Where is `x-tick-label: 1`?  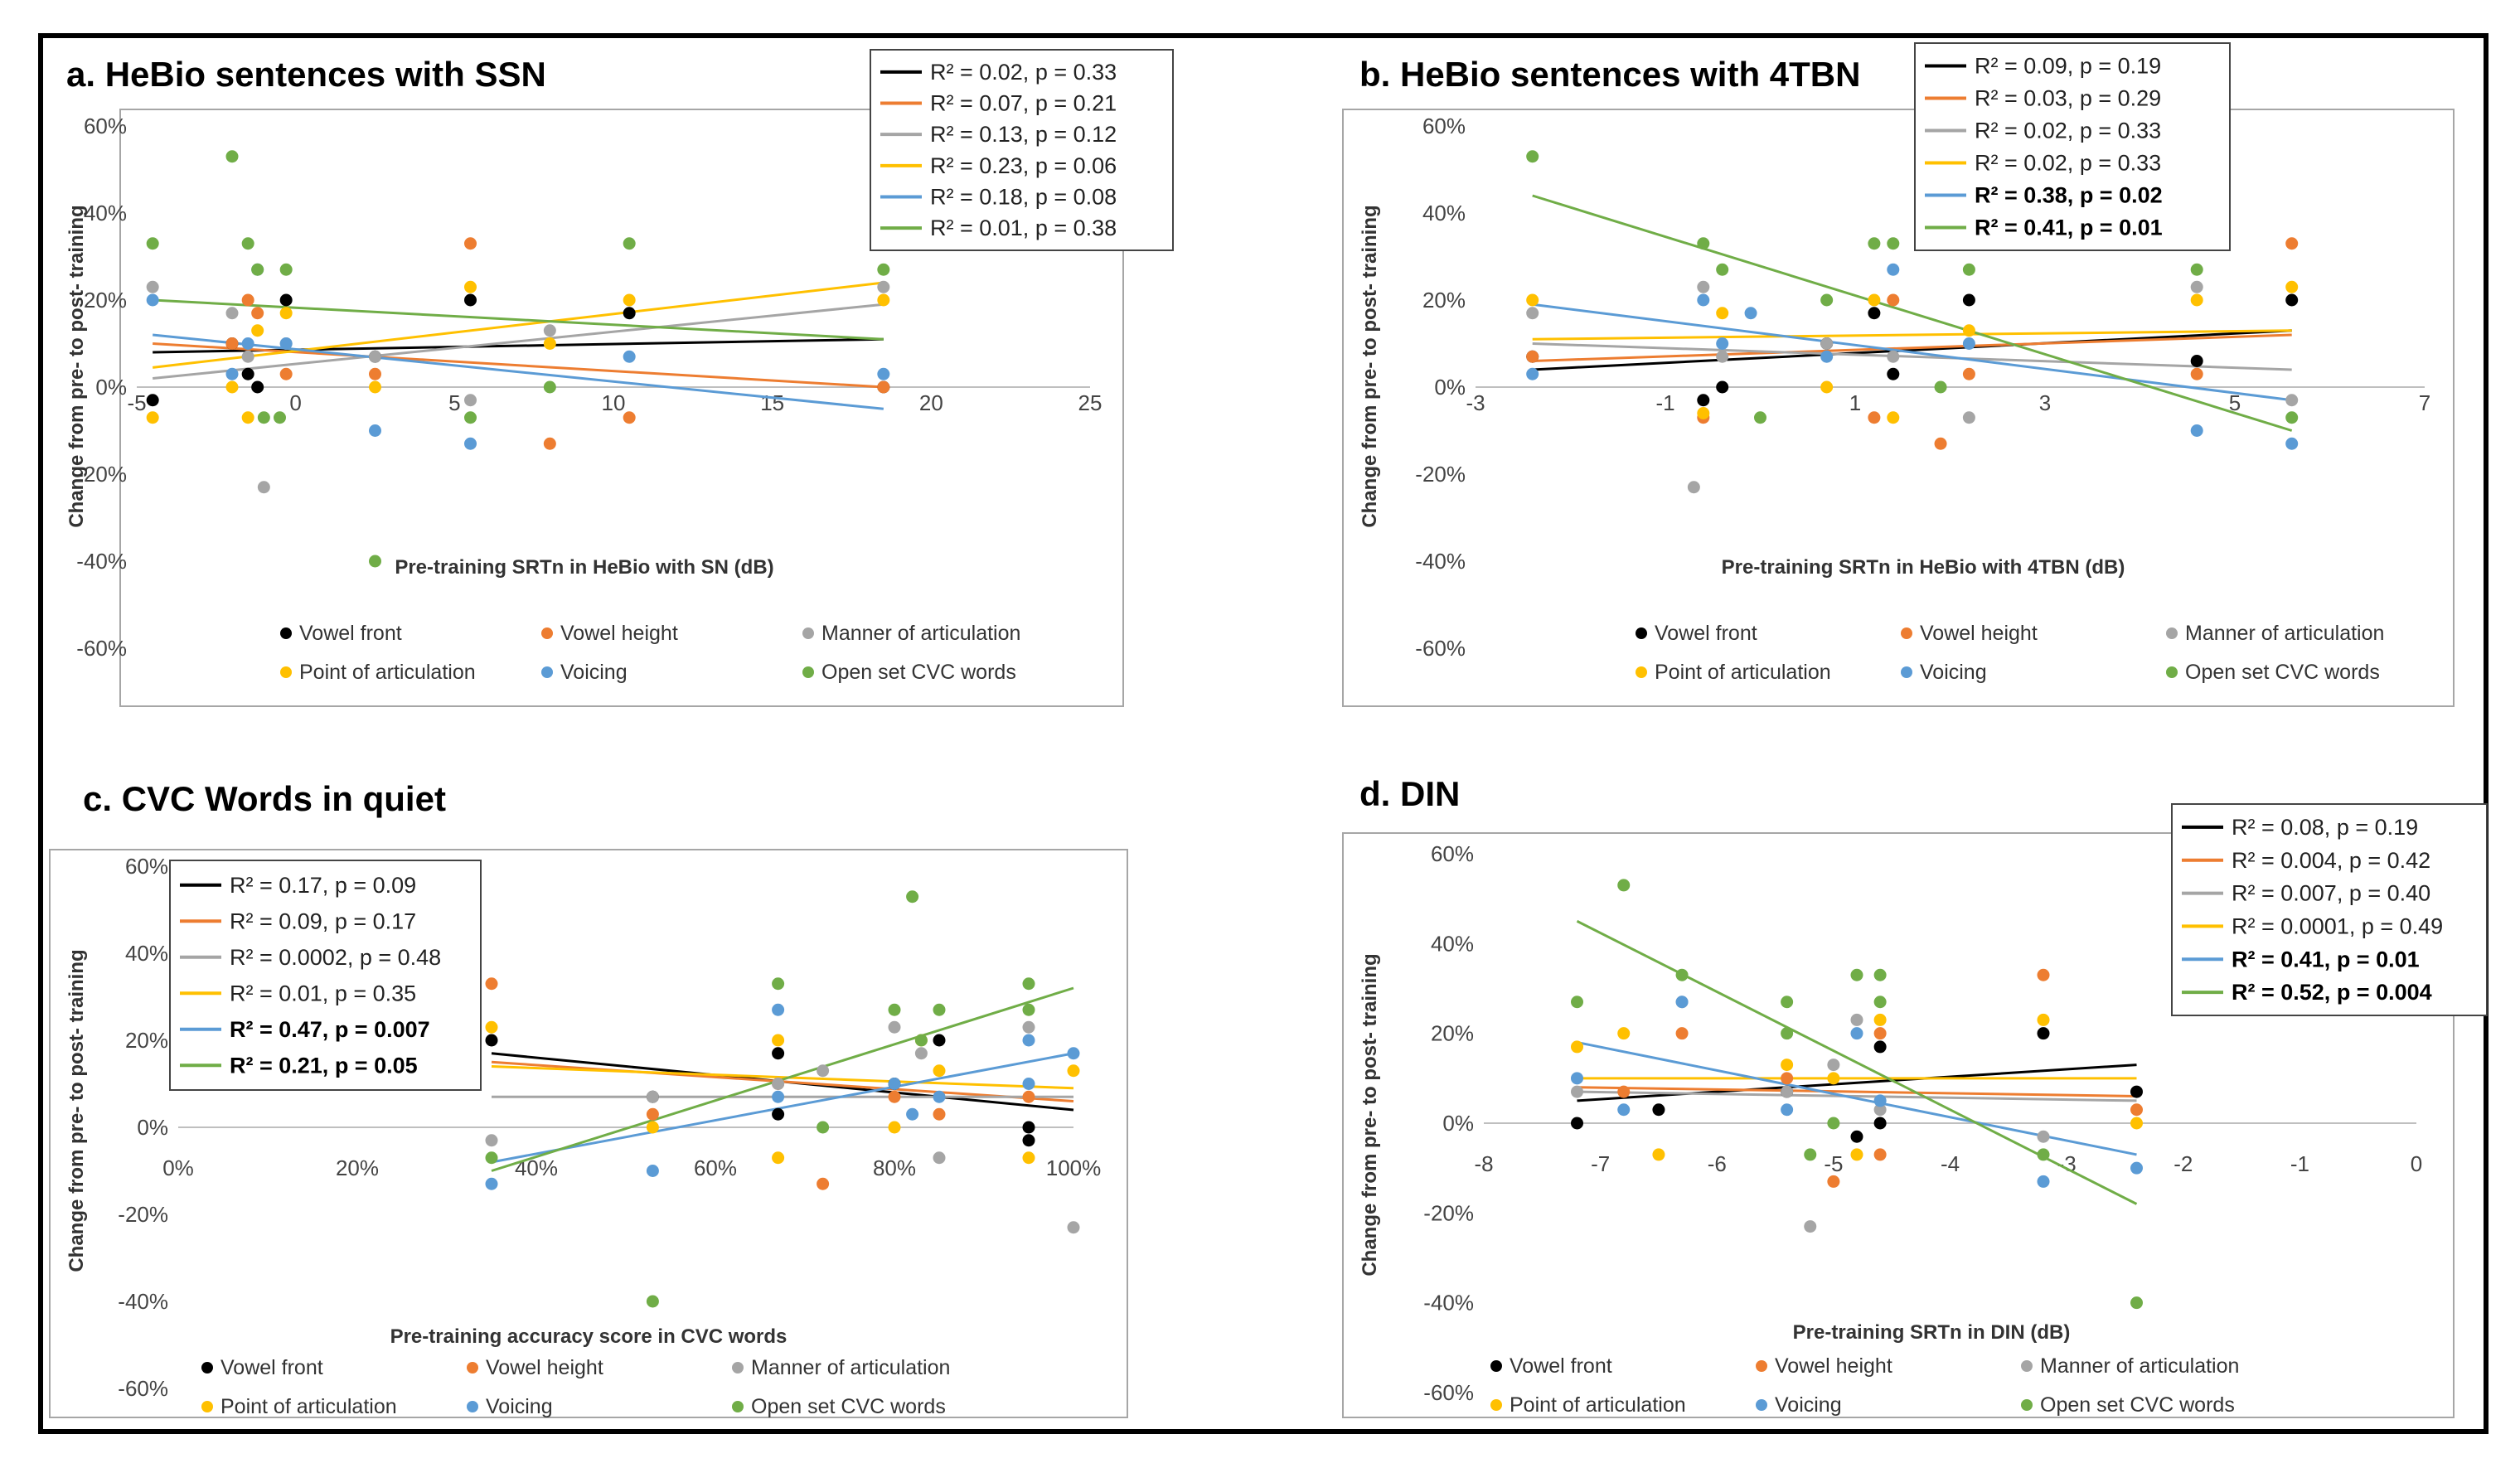
x-tick-label: 1 is located at coordinates (1855, 402).